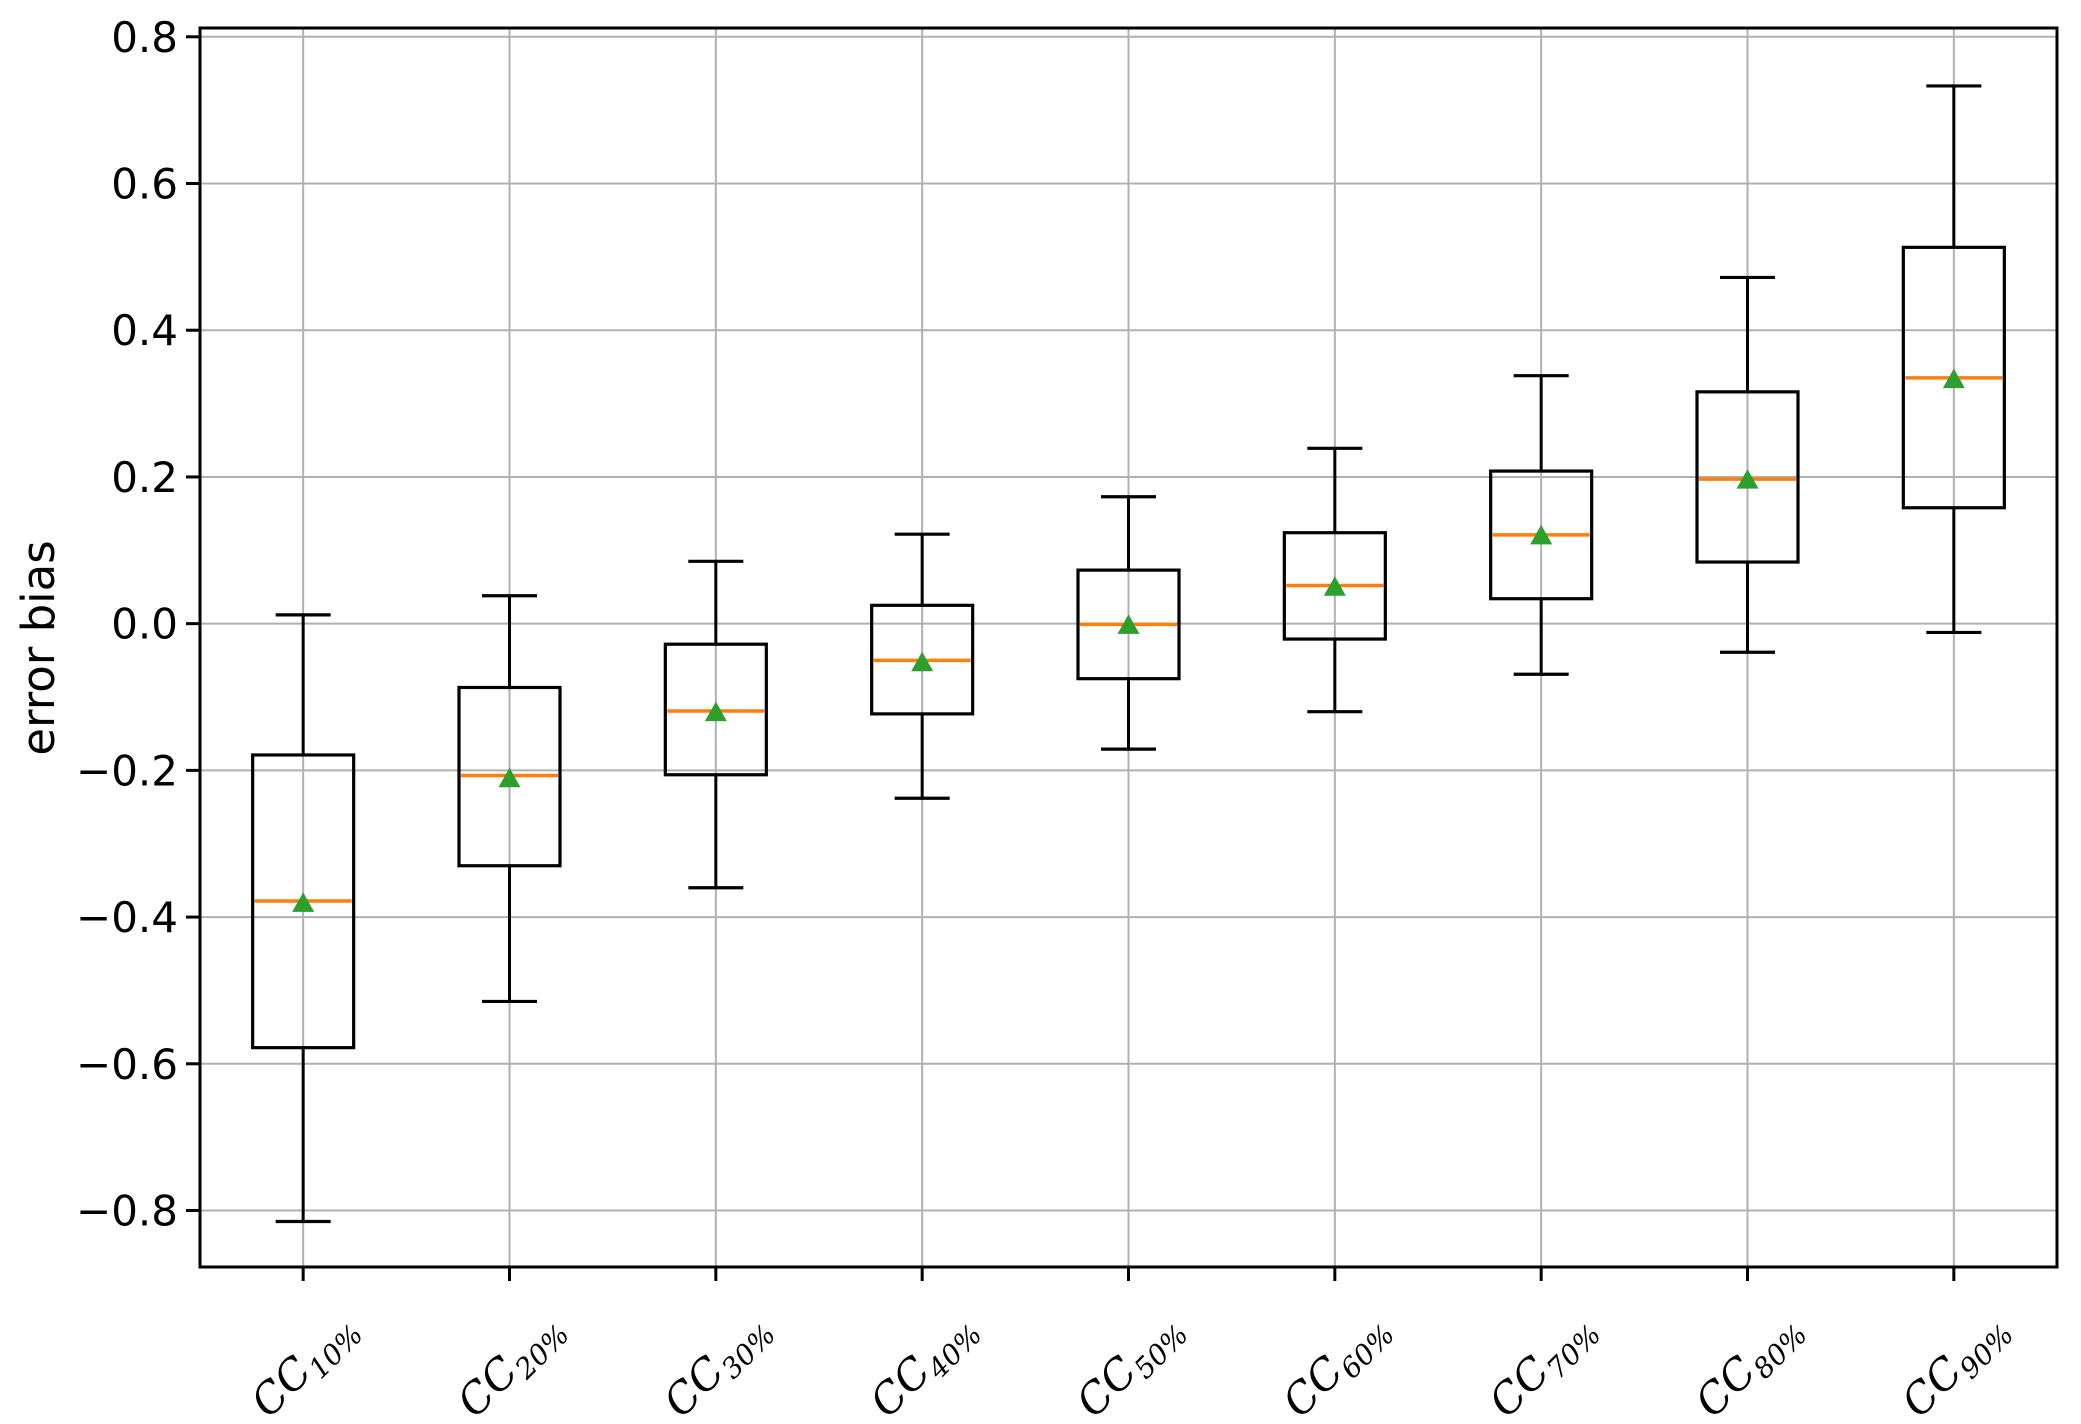  I want to click on x-tick-label-group: CC70%, so click(1543, 1363).